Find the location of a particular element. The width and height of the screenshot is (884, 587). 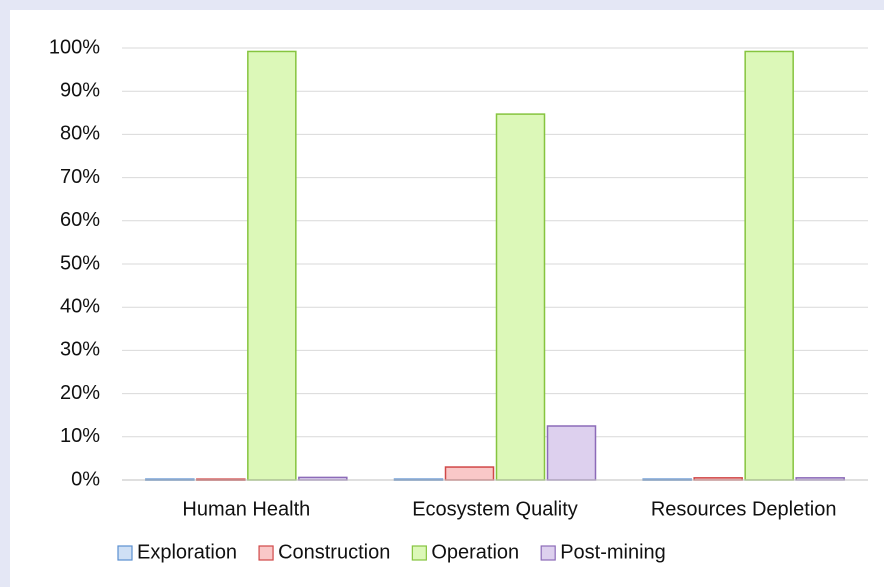

y-tick-label: 20% is located at coordinates (80, 393).